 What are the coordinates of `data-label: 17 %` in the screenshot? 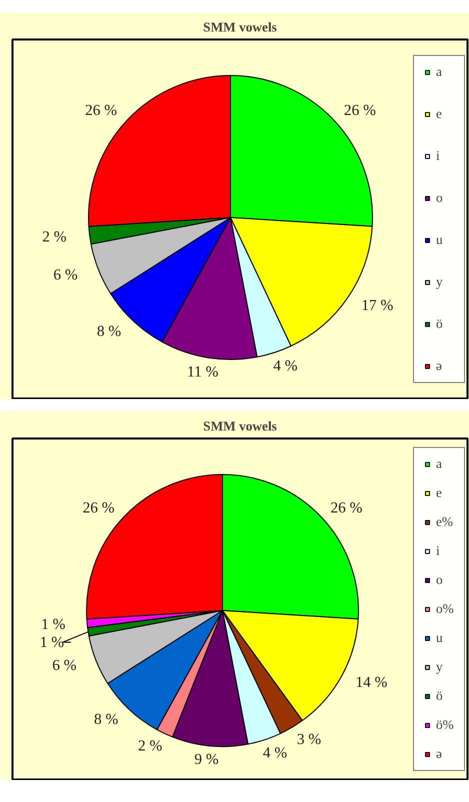 It's located at (377, 305).